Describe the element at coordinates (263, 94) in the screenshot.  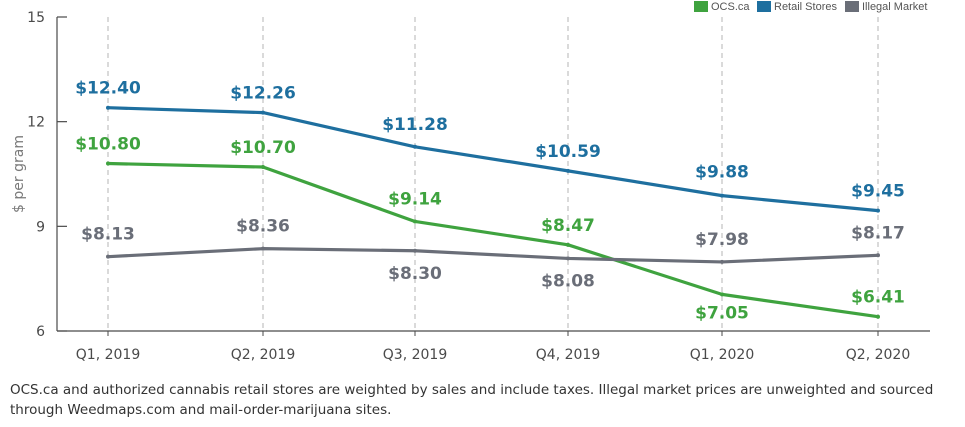
I see `data-label-retail-stores-2: $12.26` at that location.